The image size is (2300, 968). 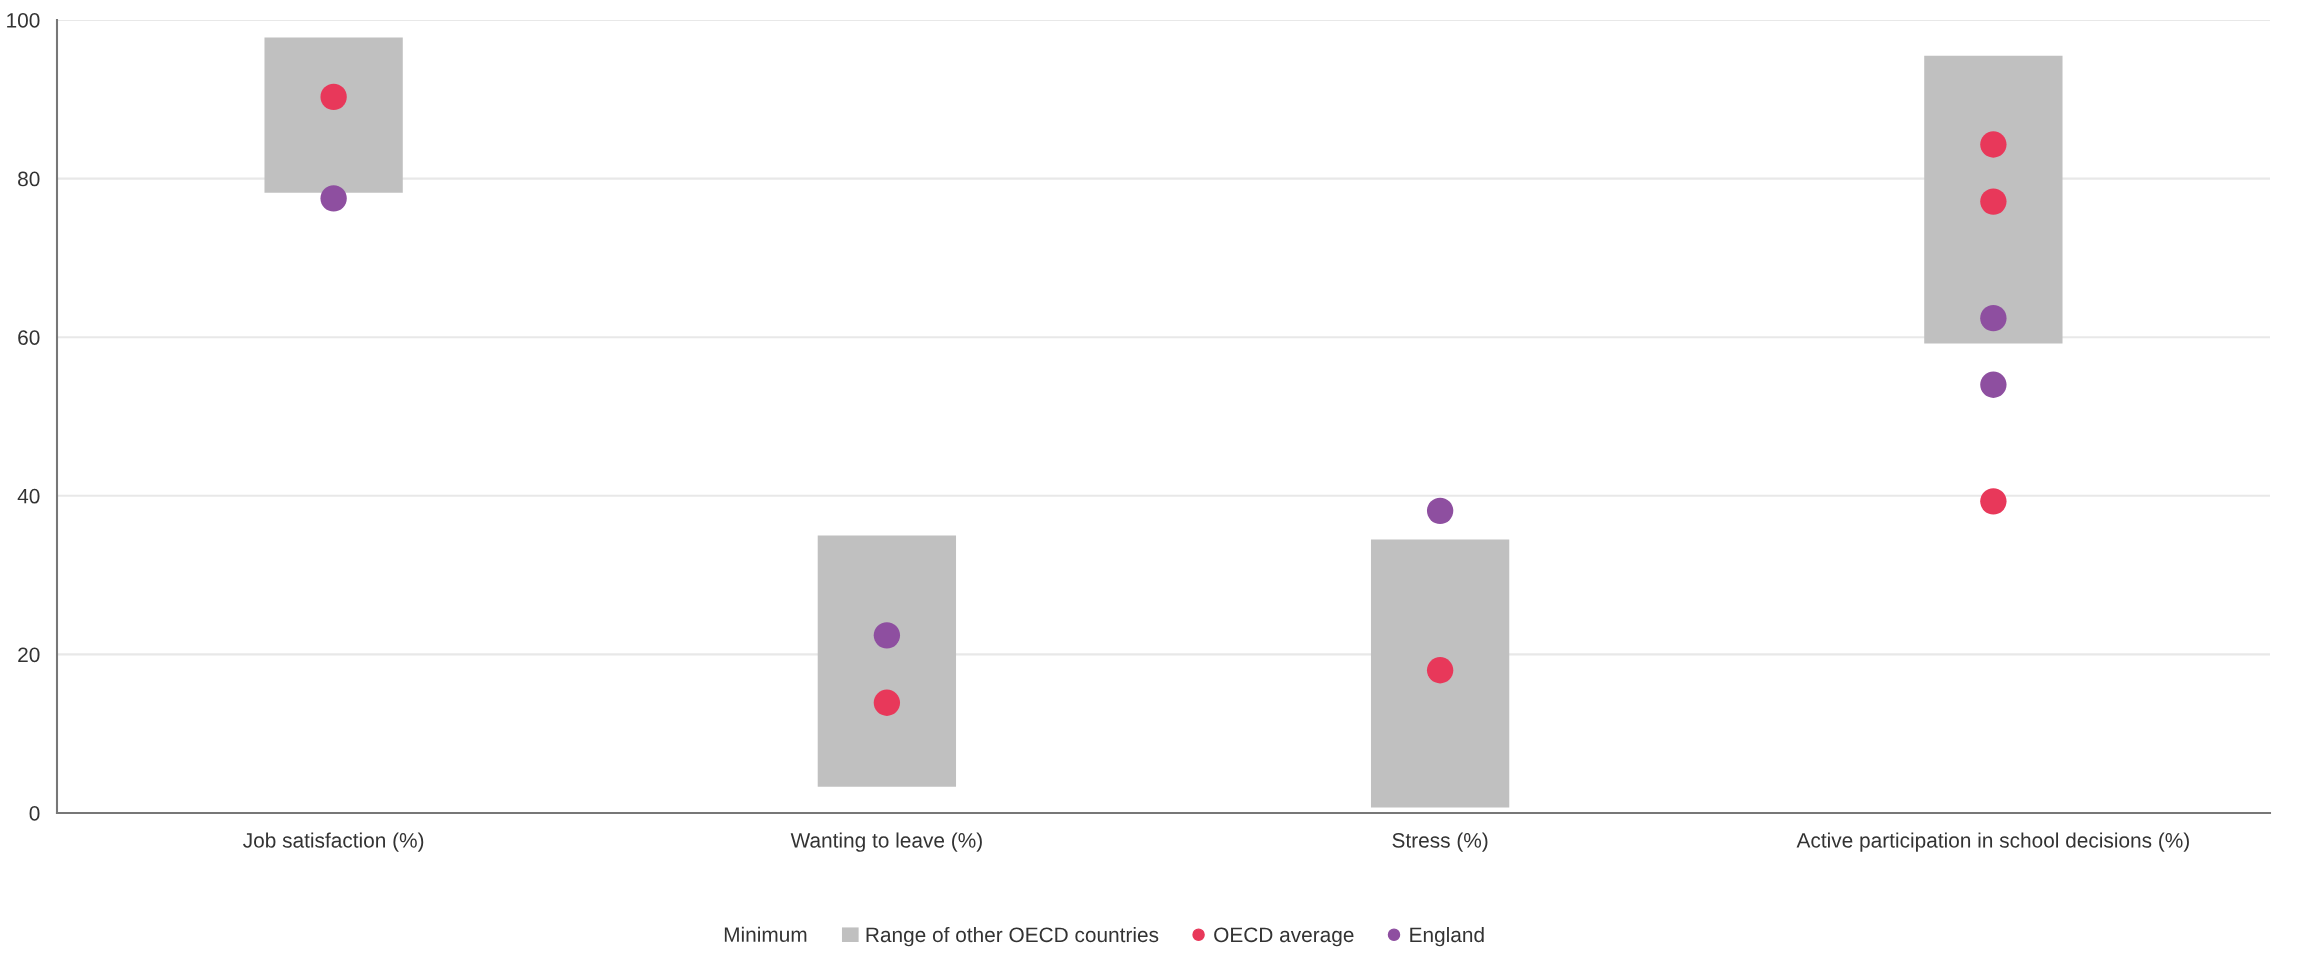 I want to click on x-tick-label: Job satisfaction (%), so click(x=333, y=842).